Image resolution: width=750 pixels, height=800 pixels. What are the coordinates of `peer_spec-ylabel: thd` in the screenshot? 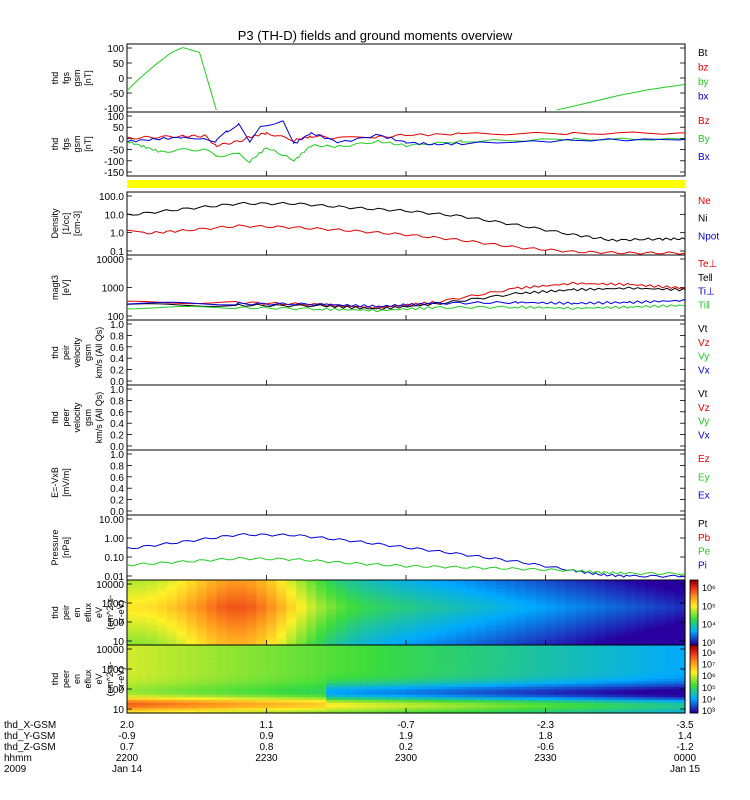 It's located at (55, 679).